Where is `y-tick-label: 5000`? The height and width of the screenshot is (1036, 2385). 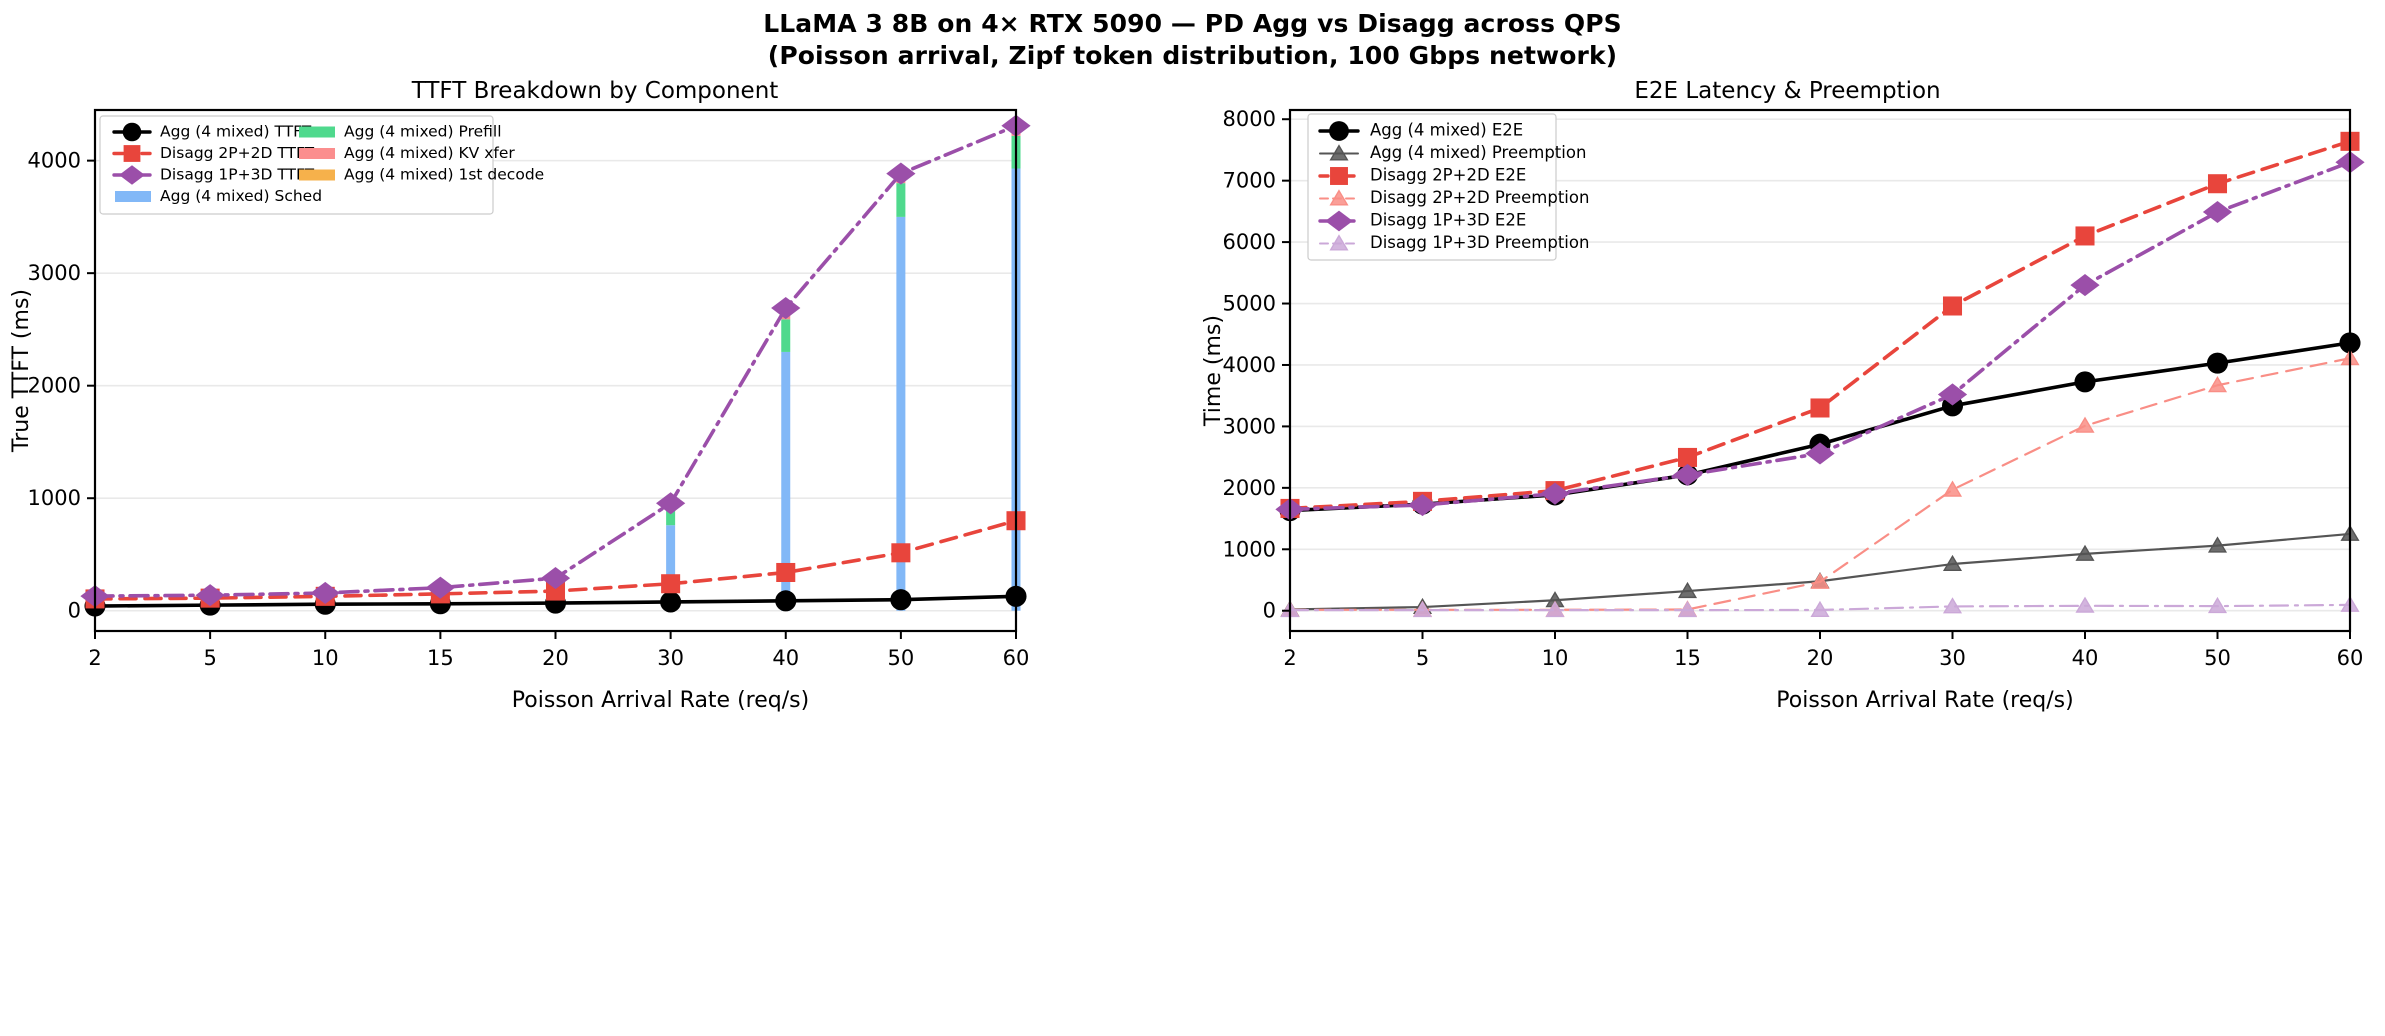 y-tick-label: 5000 is located at coordinates (1249, 304).